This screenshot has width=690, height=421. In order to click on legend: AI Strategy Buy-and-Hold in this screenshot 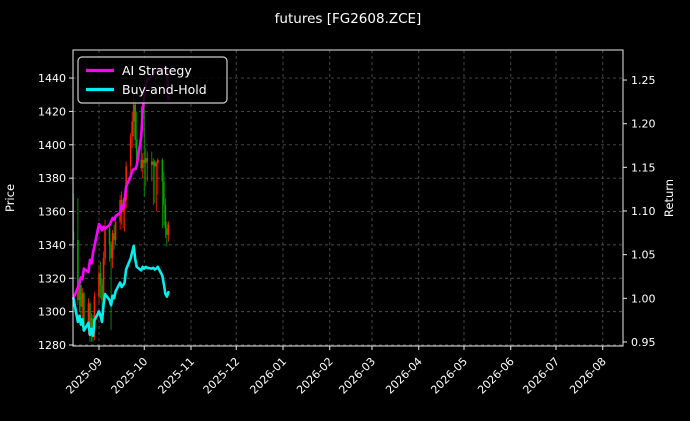, I will do `click(152, 80)`.